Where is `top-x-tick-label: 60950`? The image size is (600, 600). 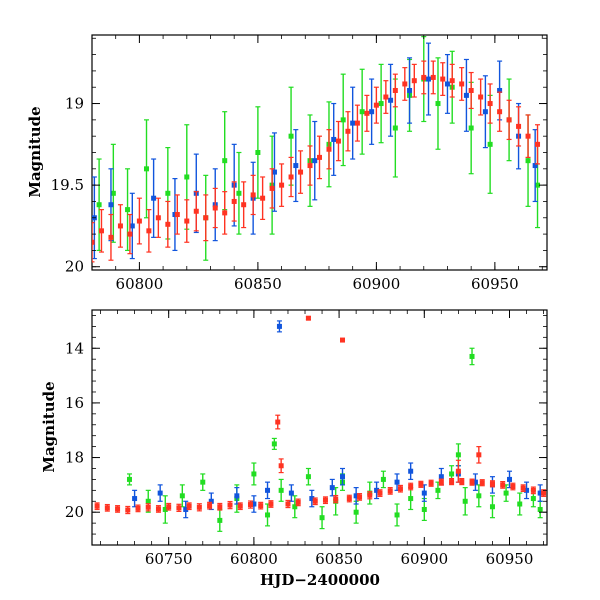
top-x-tick-label: 60950 is located at coordinates (495, 284).